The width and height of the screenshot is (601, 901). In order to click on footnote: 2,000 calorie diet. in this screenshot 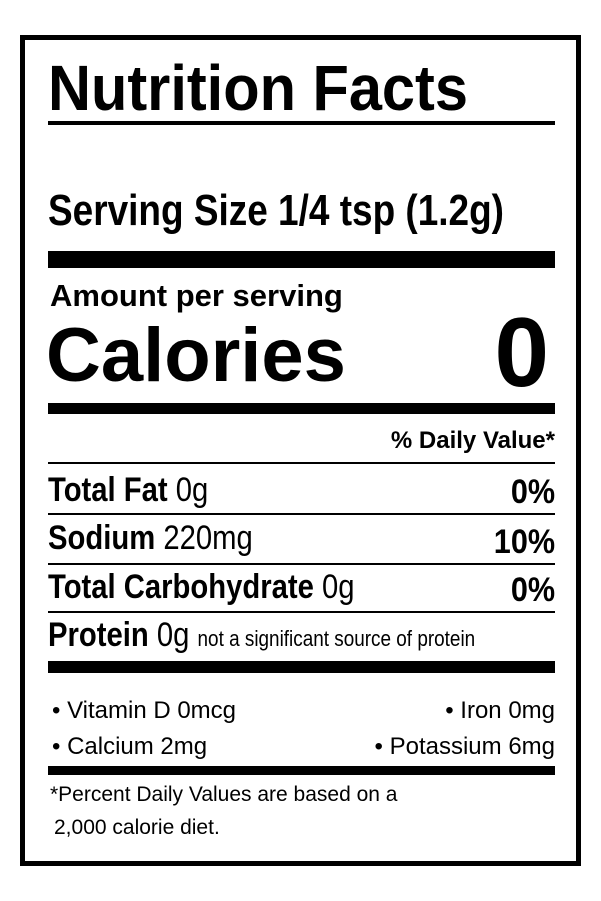, I will do `click(137, 827)`.